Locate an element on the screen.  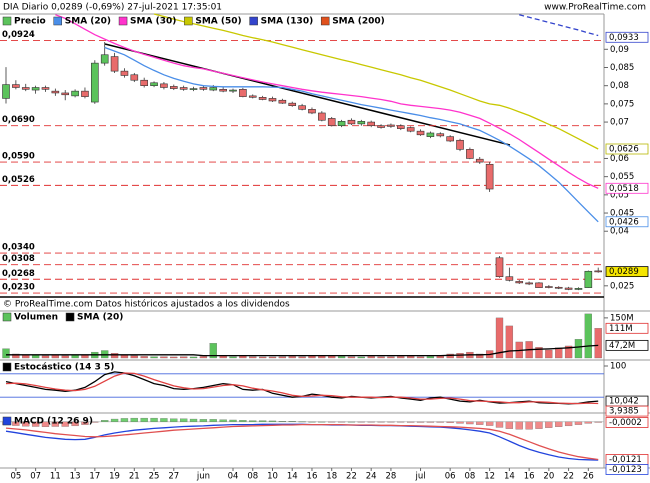
value-label: 0,0933 is located at coordinates (624, 38).